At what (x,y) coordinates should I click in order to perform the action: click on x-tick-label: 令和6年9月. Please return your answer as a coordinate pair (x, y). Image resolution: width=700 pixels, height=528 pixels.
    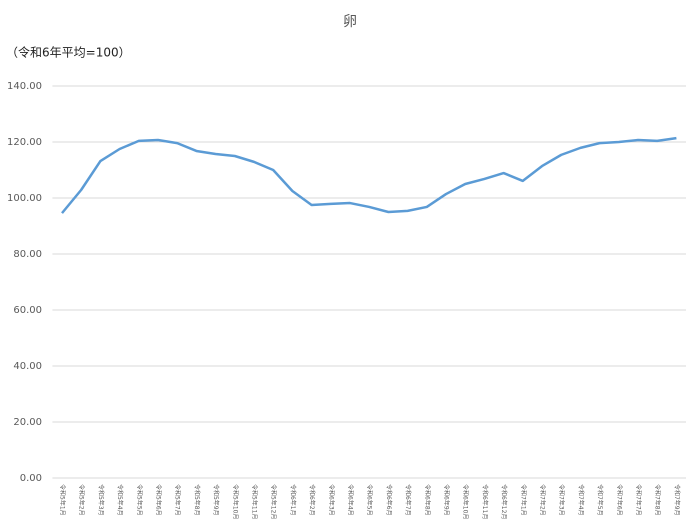
    Looking at the image, I should click on (447, 500).